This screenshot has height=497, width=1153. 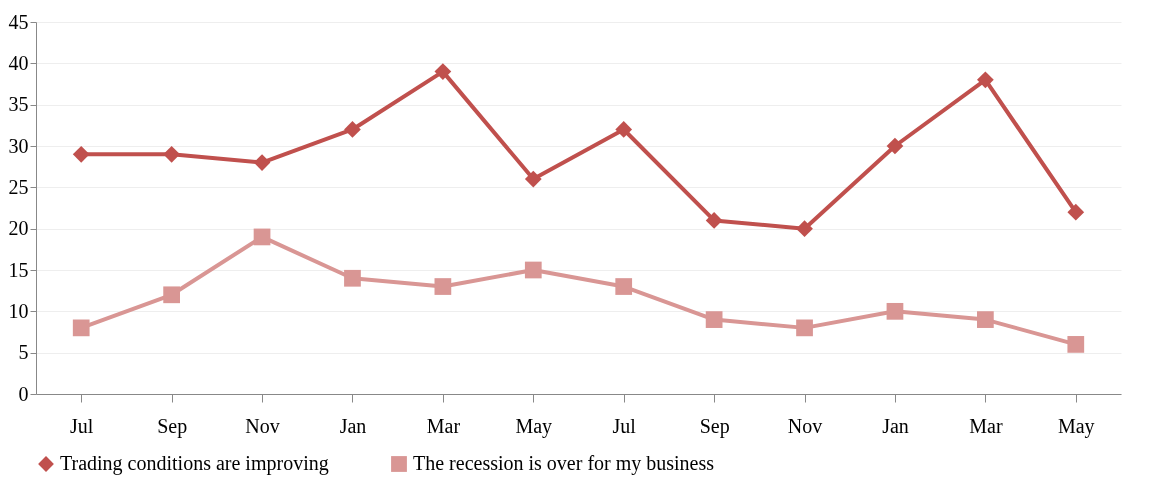 What do you see at coordinates (18, 186) in the screenshot?
I see `y-tick-label: 25` at bounding box center [18, 186].